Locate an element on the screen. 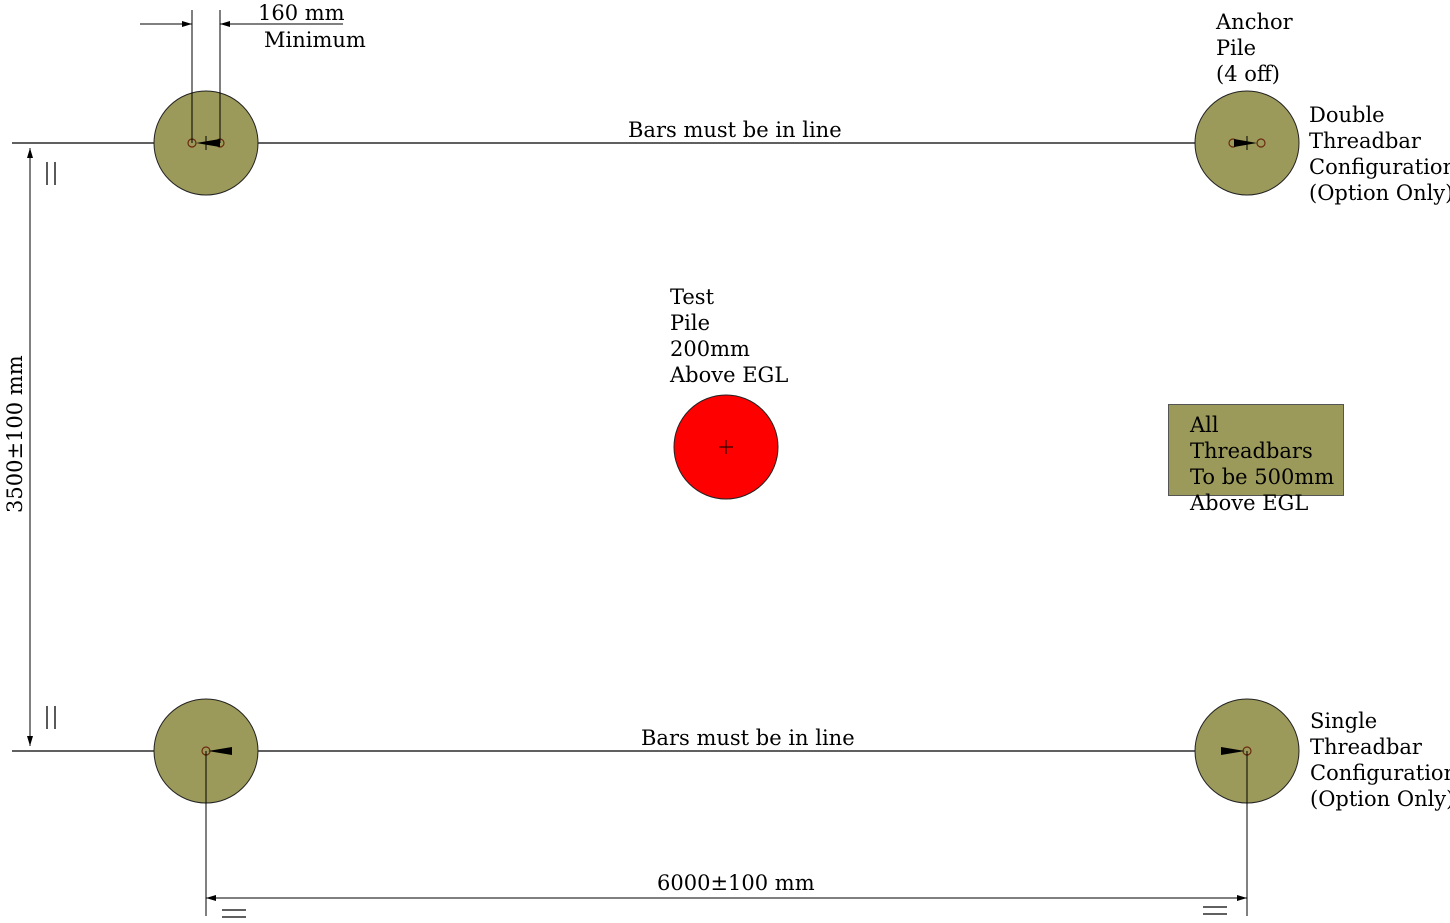 This screenshot has width=1450, height=923. double-config-line-2: Threadbar is located at coordinates (1365, 141).